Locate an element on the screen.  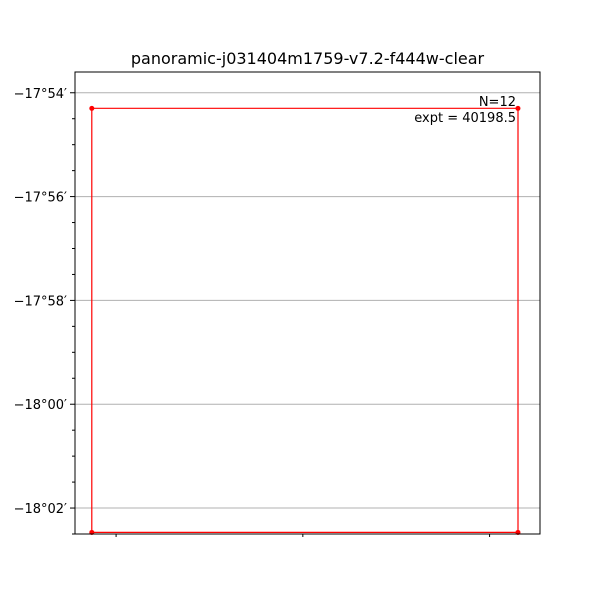
y-tick-label-0: −17°54′ is located at coordinates (40, 94).